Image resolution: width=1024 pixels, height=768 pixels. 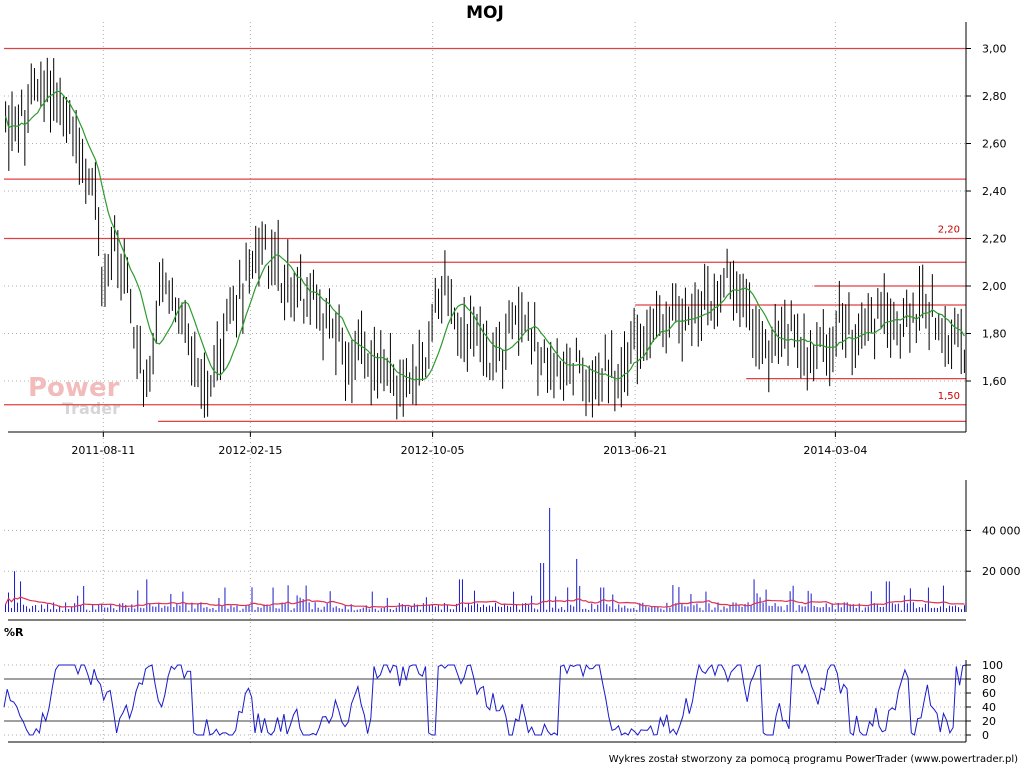 What do you see at coordinates (994, 239) in the screenshot?
I see `price-tick-label: 2,20` at bounding box center [994, 239].